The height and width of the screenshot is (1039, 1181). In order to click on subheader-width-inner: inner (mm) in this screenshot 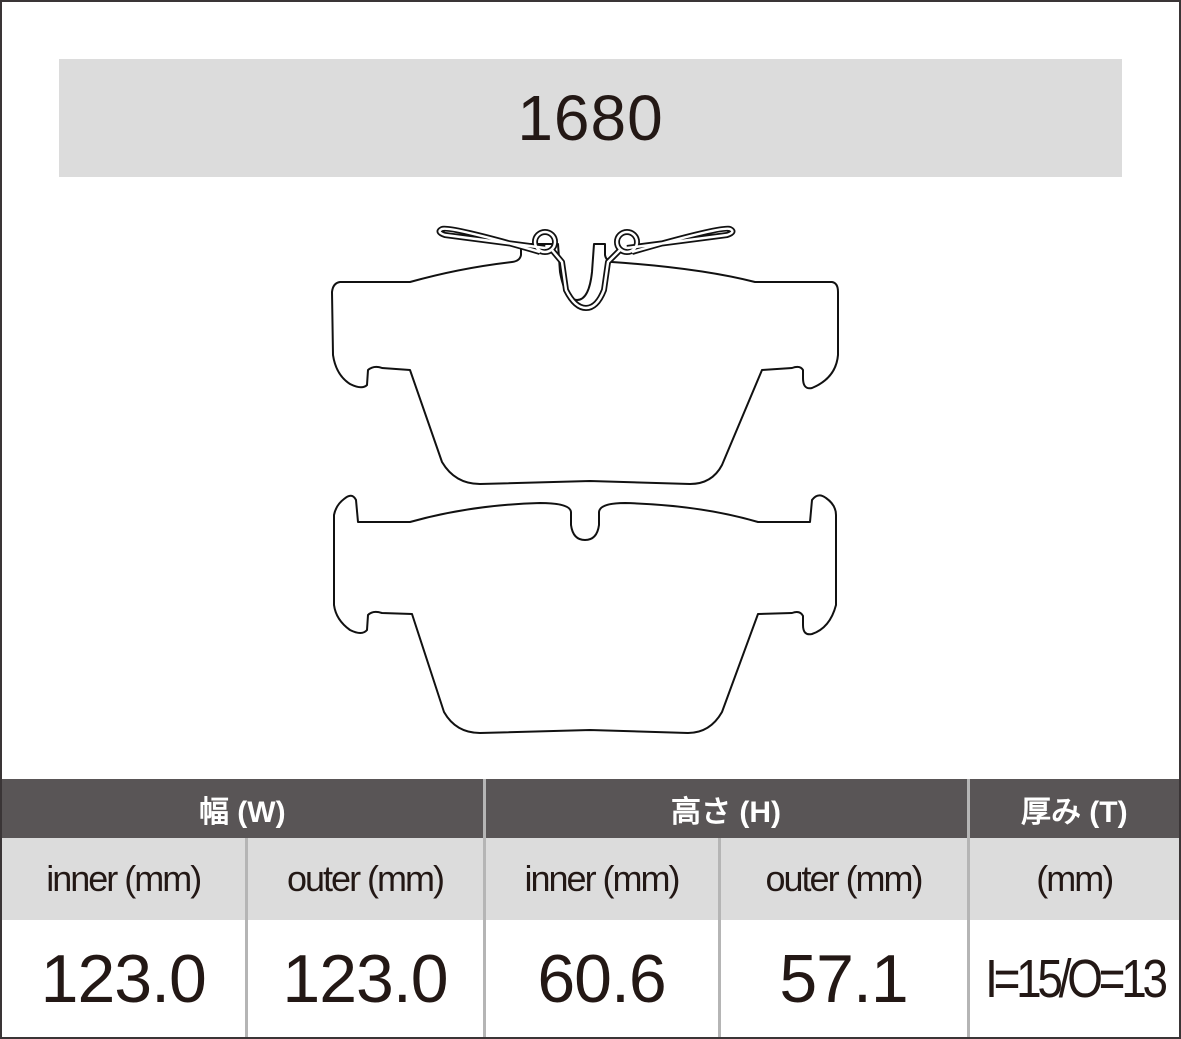, I will do `click(124, 879)`.